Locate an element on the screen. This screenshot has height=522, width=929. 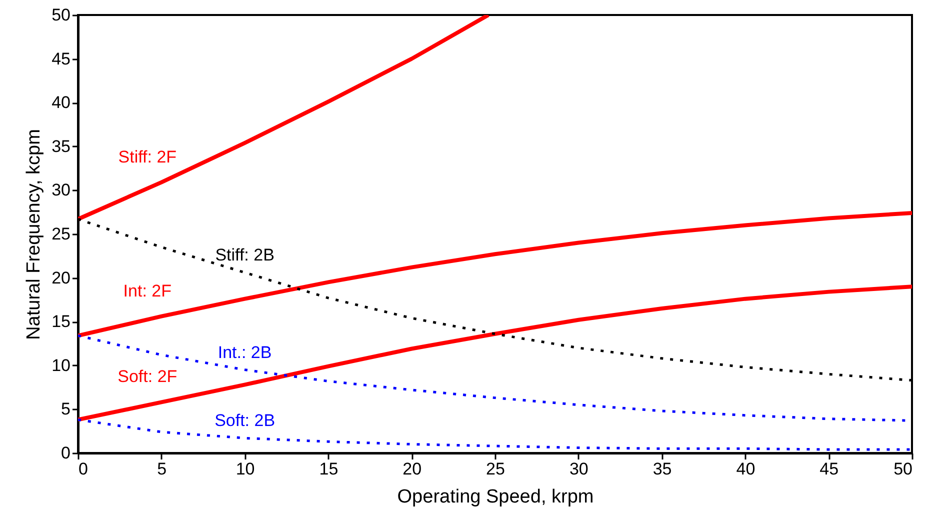
y-tick-label: 50 is located at coordinates (61, 15).